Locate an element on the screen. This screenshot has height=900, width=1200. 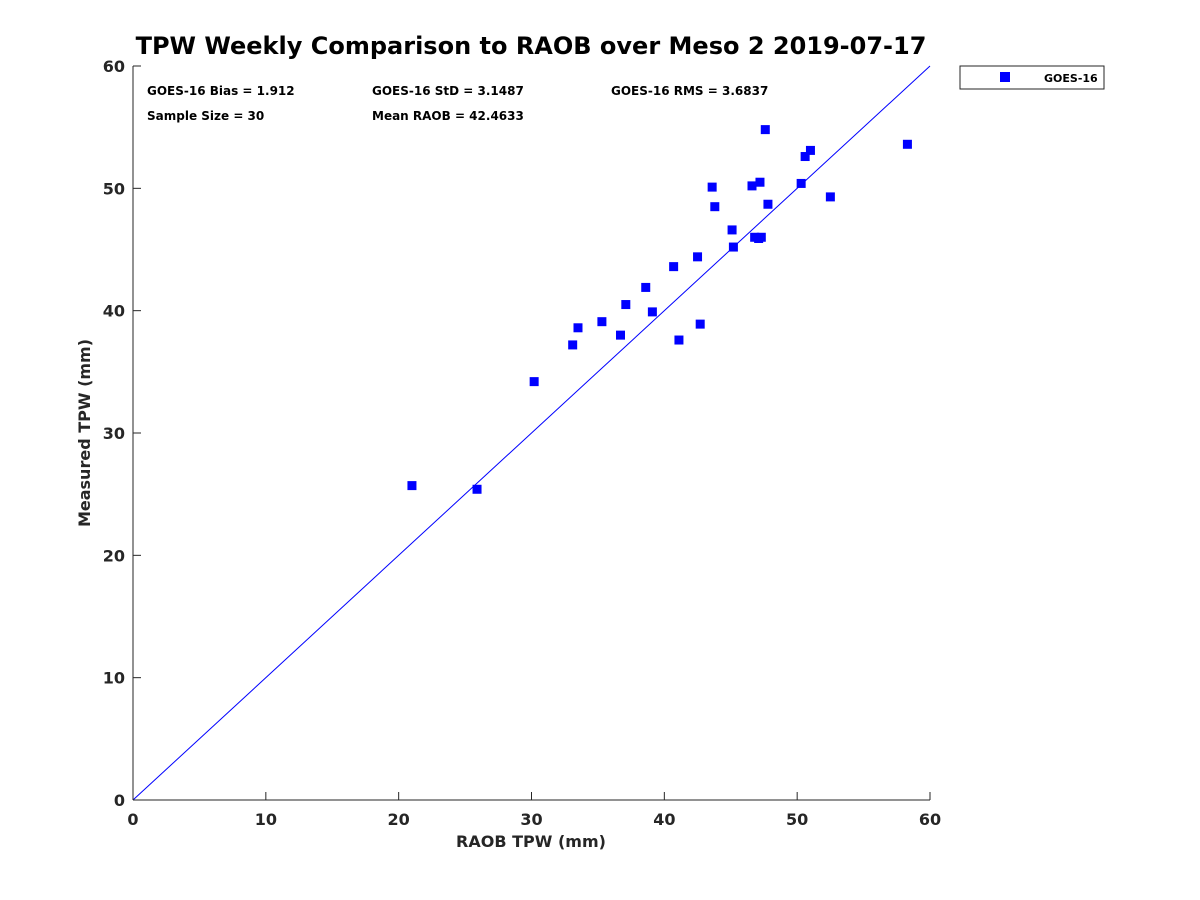
legend-marker-goes16 is located at coordinates (1005, 77).